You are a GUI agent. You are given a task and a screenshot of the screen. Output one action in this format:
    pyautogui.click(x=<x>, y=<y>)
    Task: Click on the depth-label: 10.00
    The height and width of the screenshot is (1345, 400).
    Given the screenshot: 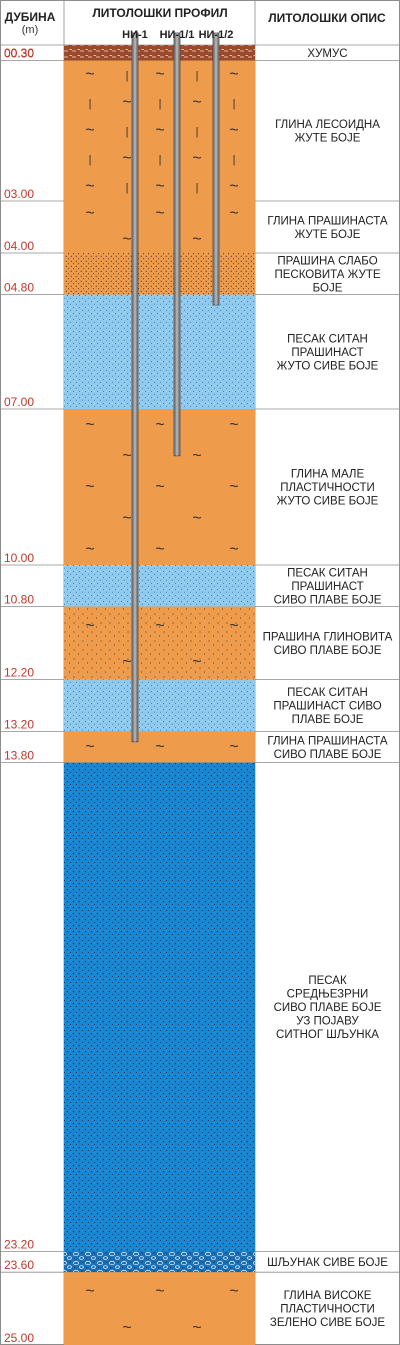 What is the action you would take?
    pyautogui.click(x=19, y=558)
    